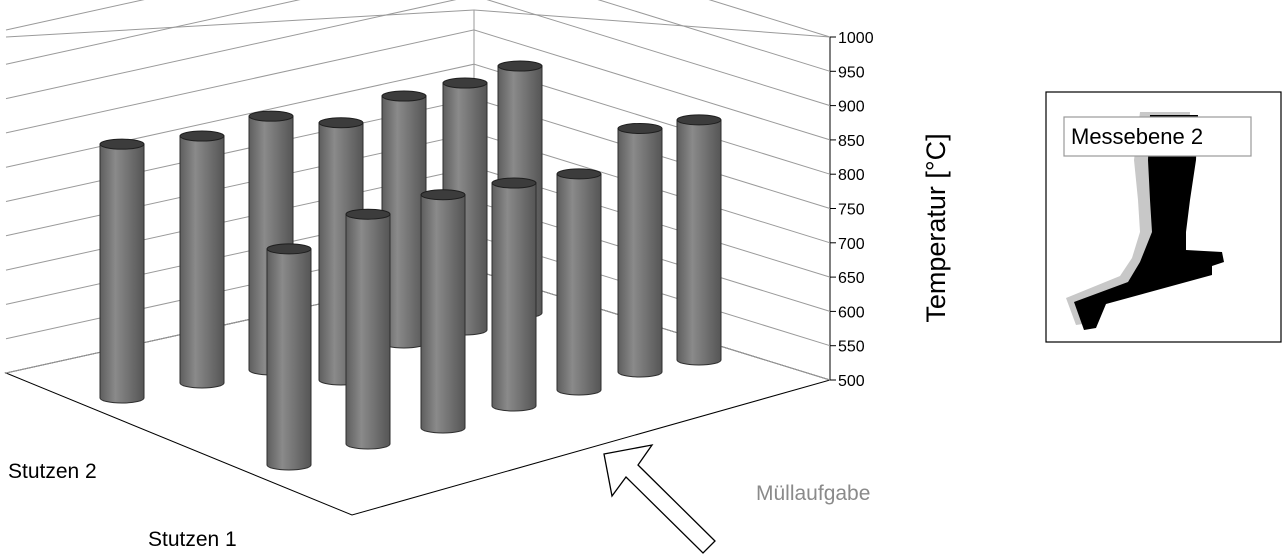 The image size is (1282, 558). I want to click on right-wall-top-edge, so click(652, 23).